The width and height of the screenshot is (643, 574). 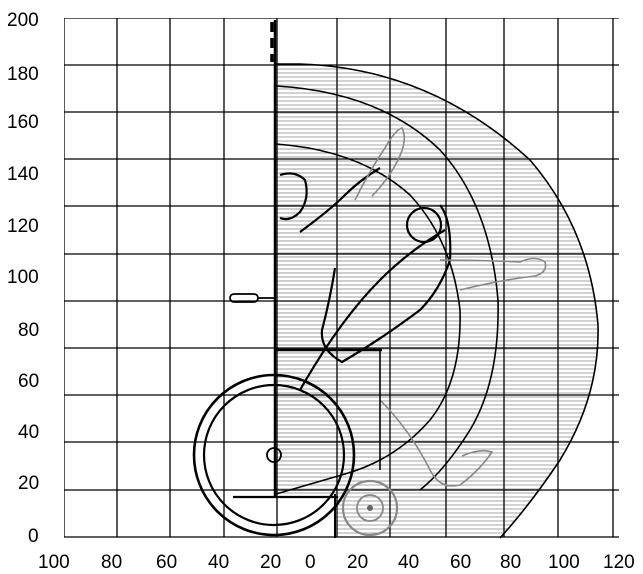 I want to click on wheel-hub, so click(x=274, y=455).